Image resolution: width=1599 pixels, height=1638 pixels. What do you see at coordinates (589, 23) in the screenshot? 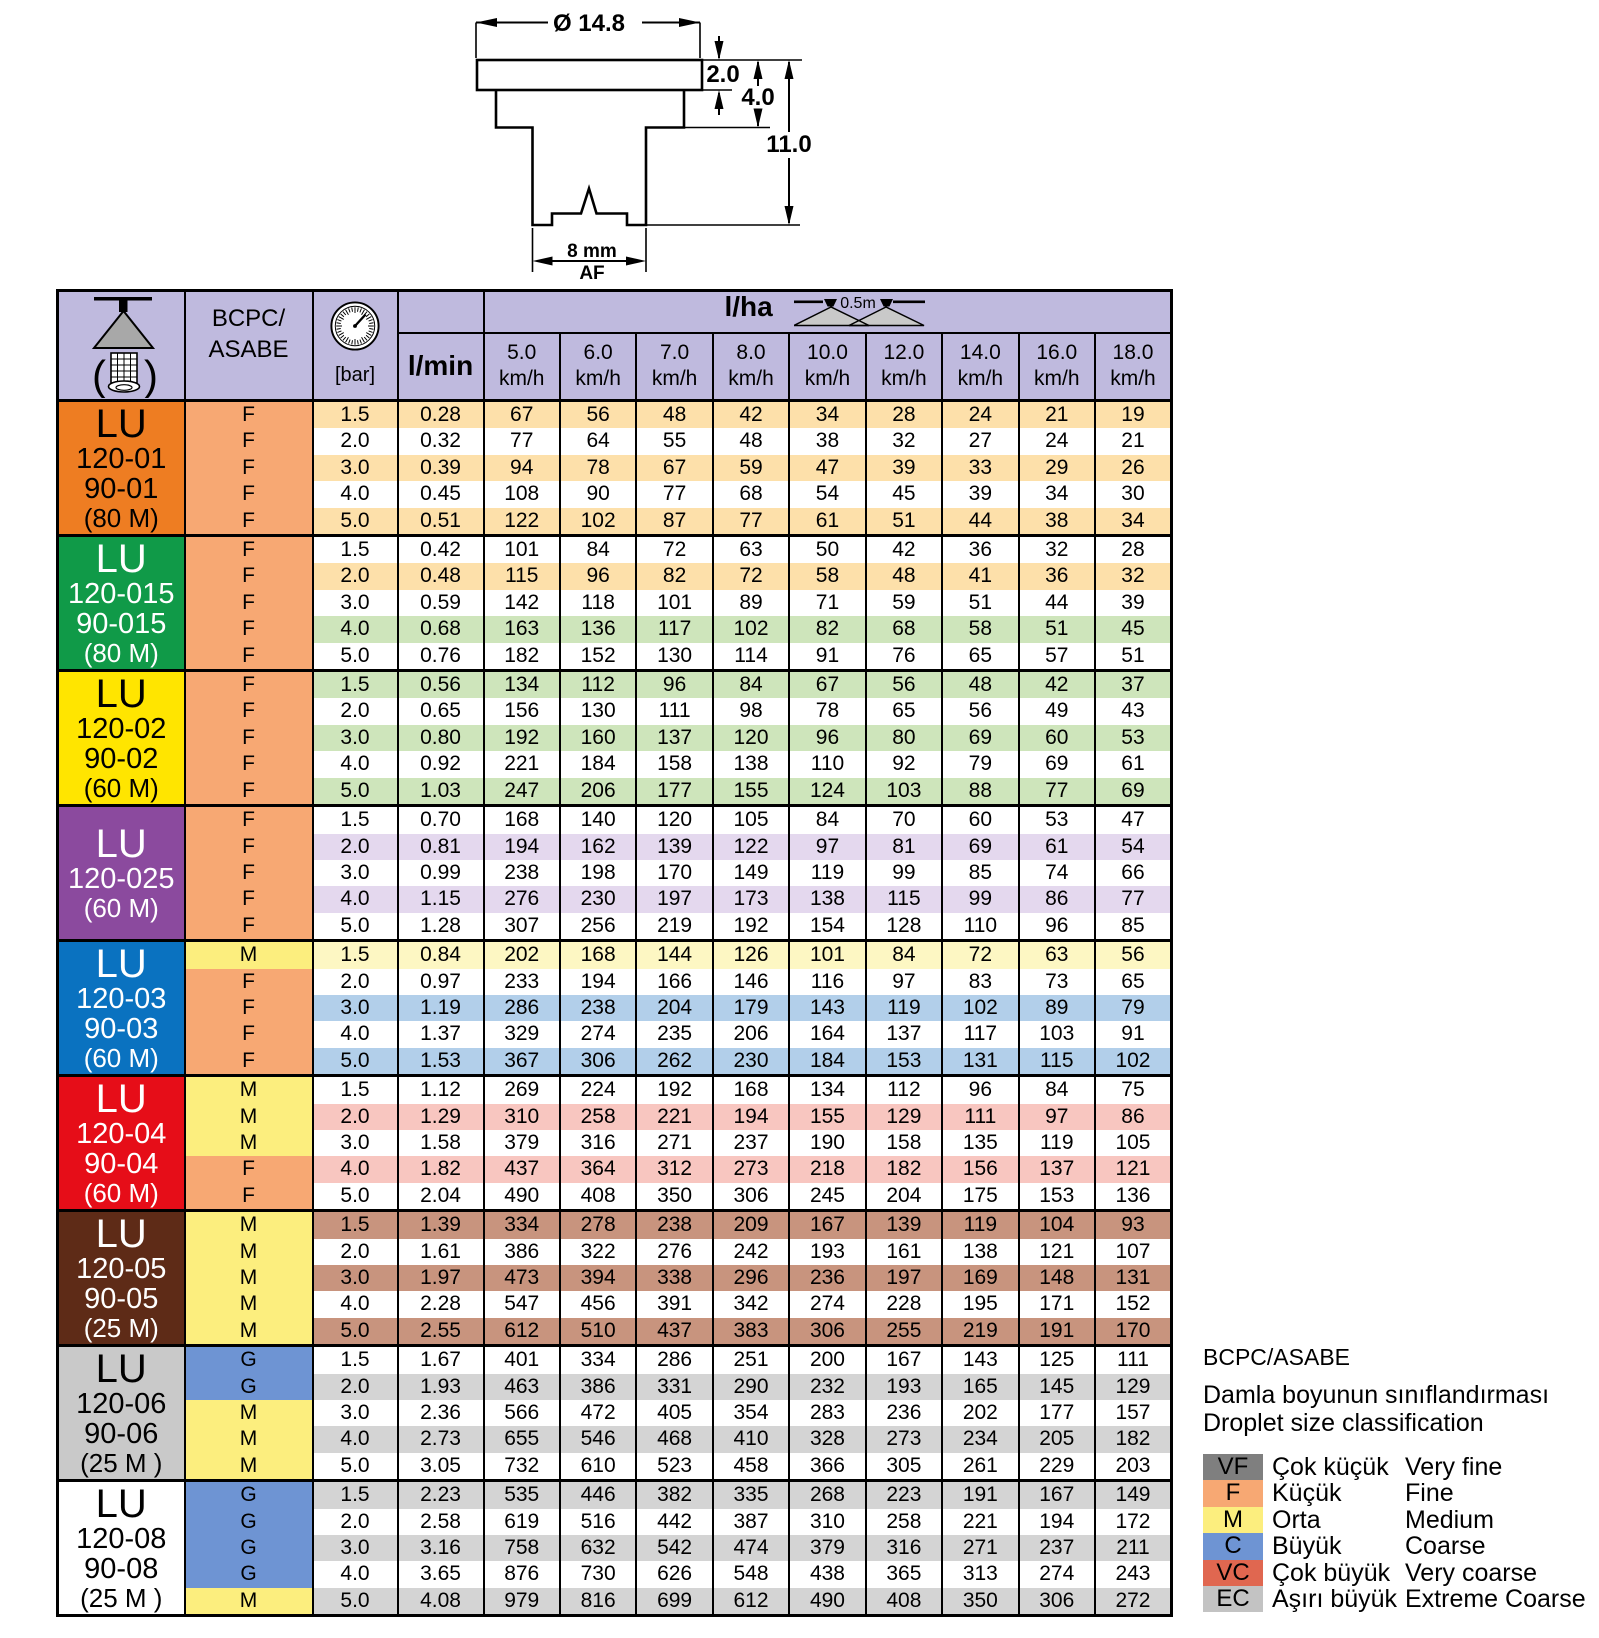
I see `svg-text: Ø 14.8` at bounding box center [589, 23].